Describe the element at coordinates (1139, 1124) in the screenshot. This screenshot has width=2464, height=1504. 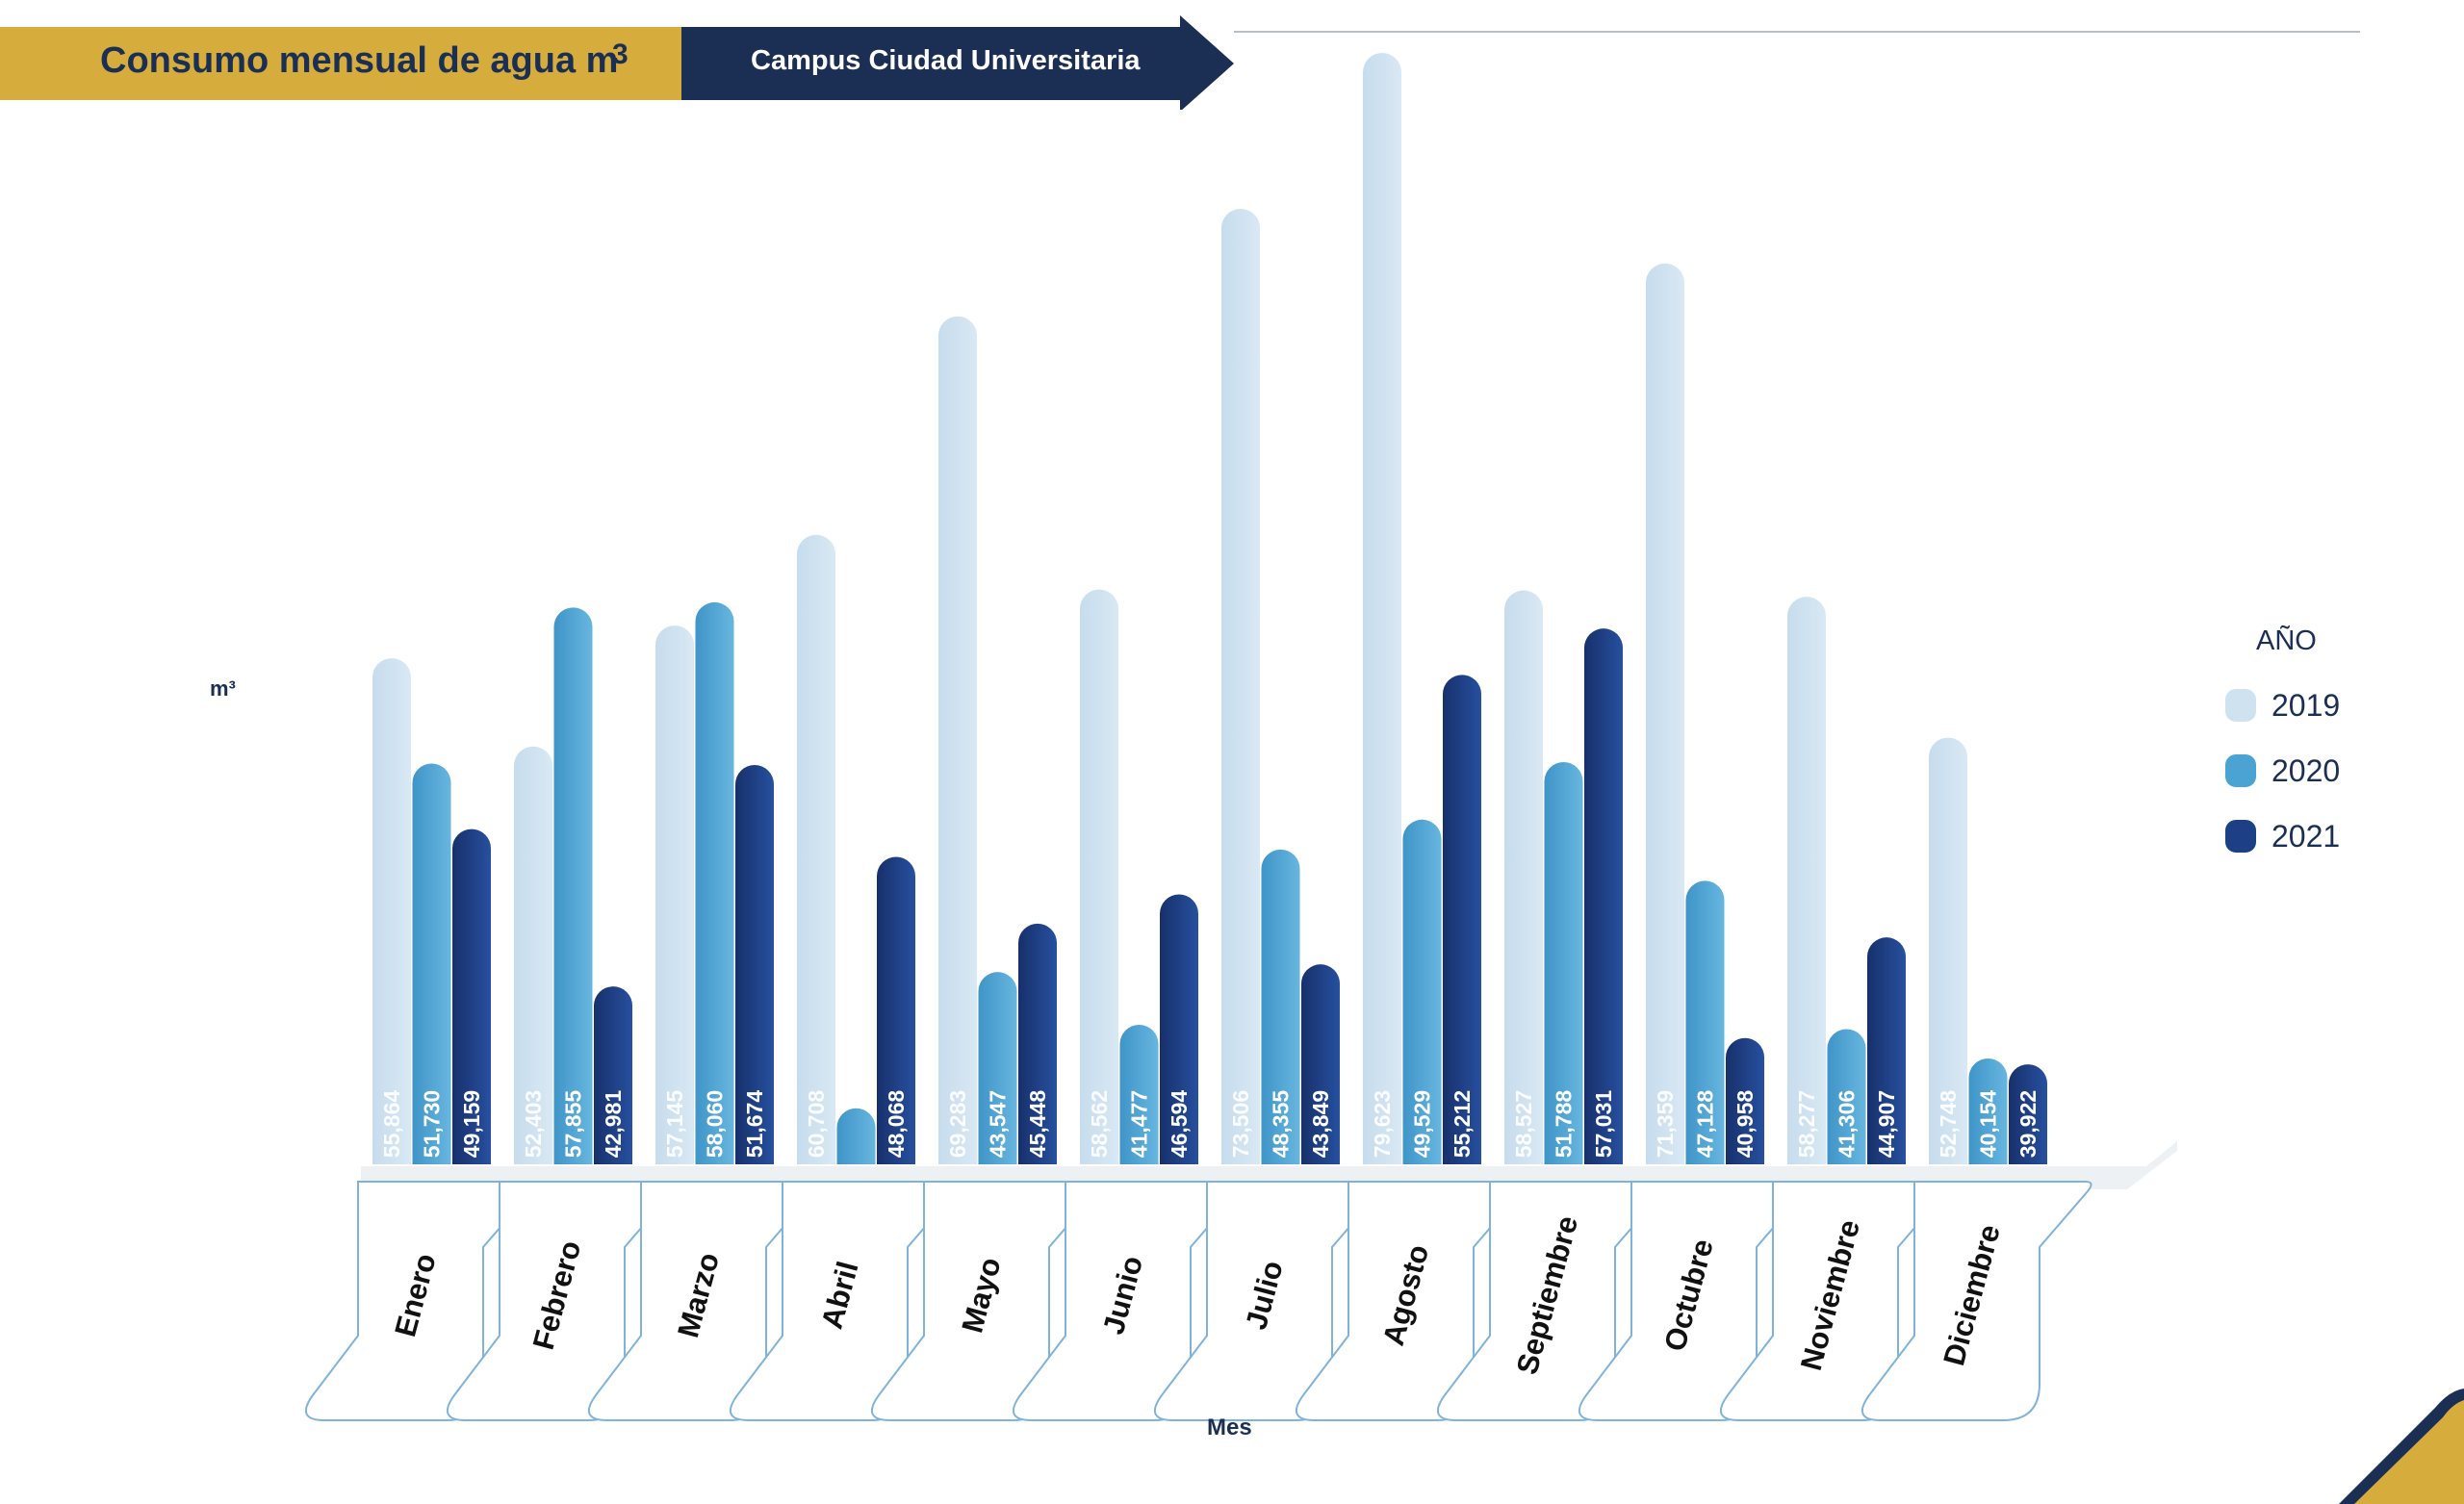
I see `value-label-junio-2020: 41,477` at that location.